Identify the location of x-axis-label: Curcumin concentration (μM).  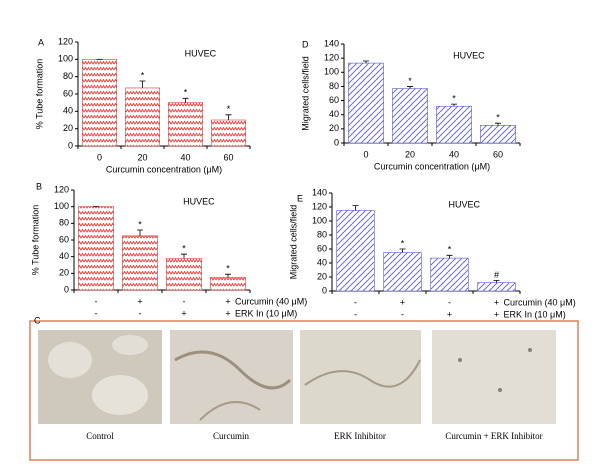
(164, 169).